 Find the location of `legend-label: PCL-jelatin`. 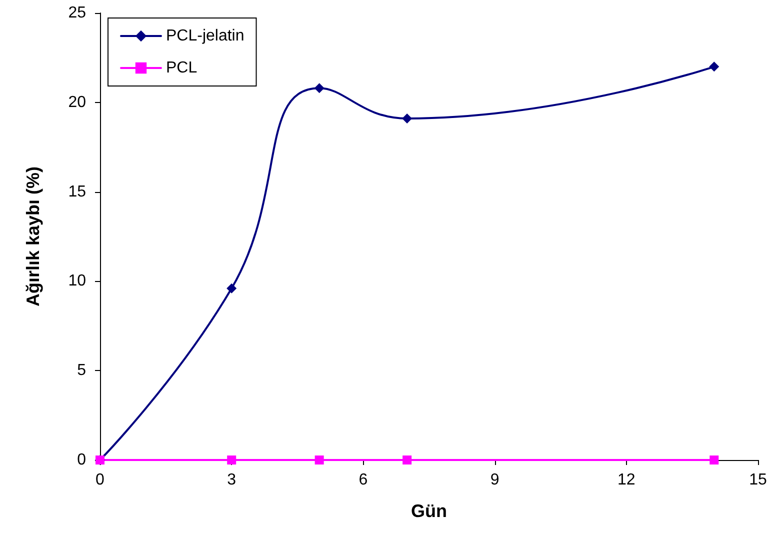

legend-label: PCL-jelatin is located at coordinates (205, 36).